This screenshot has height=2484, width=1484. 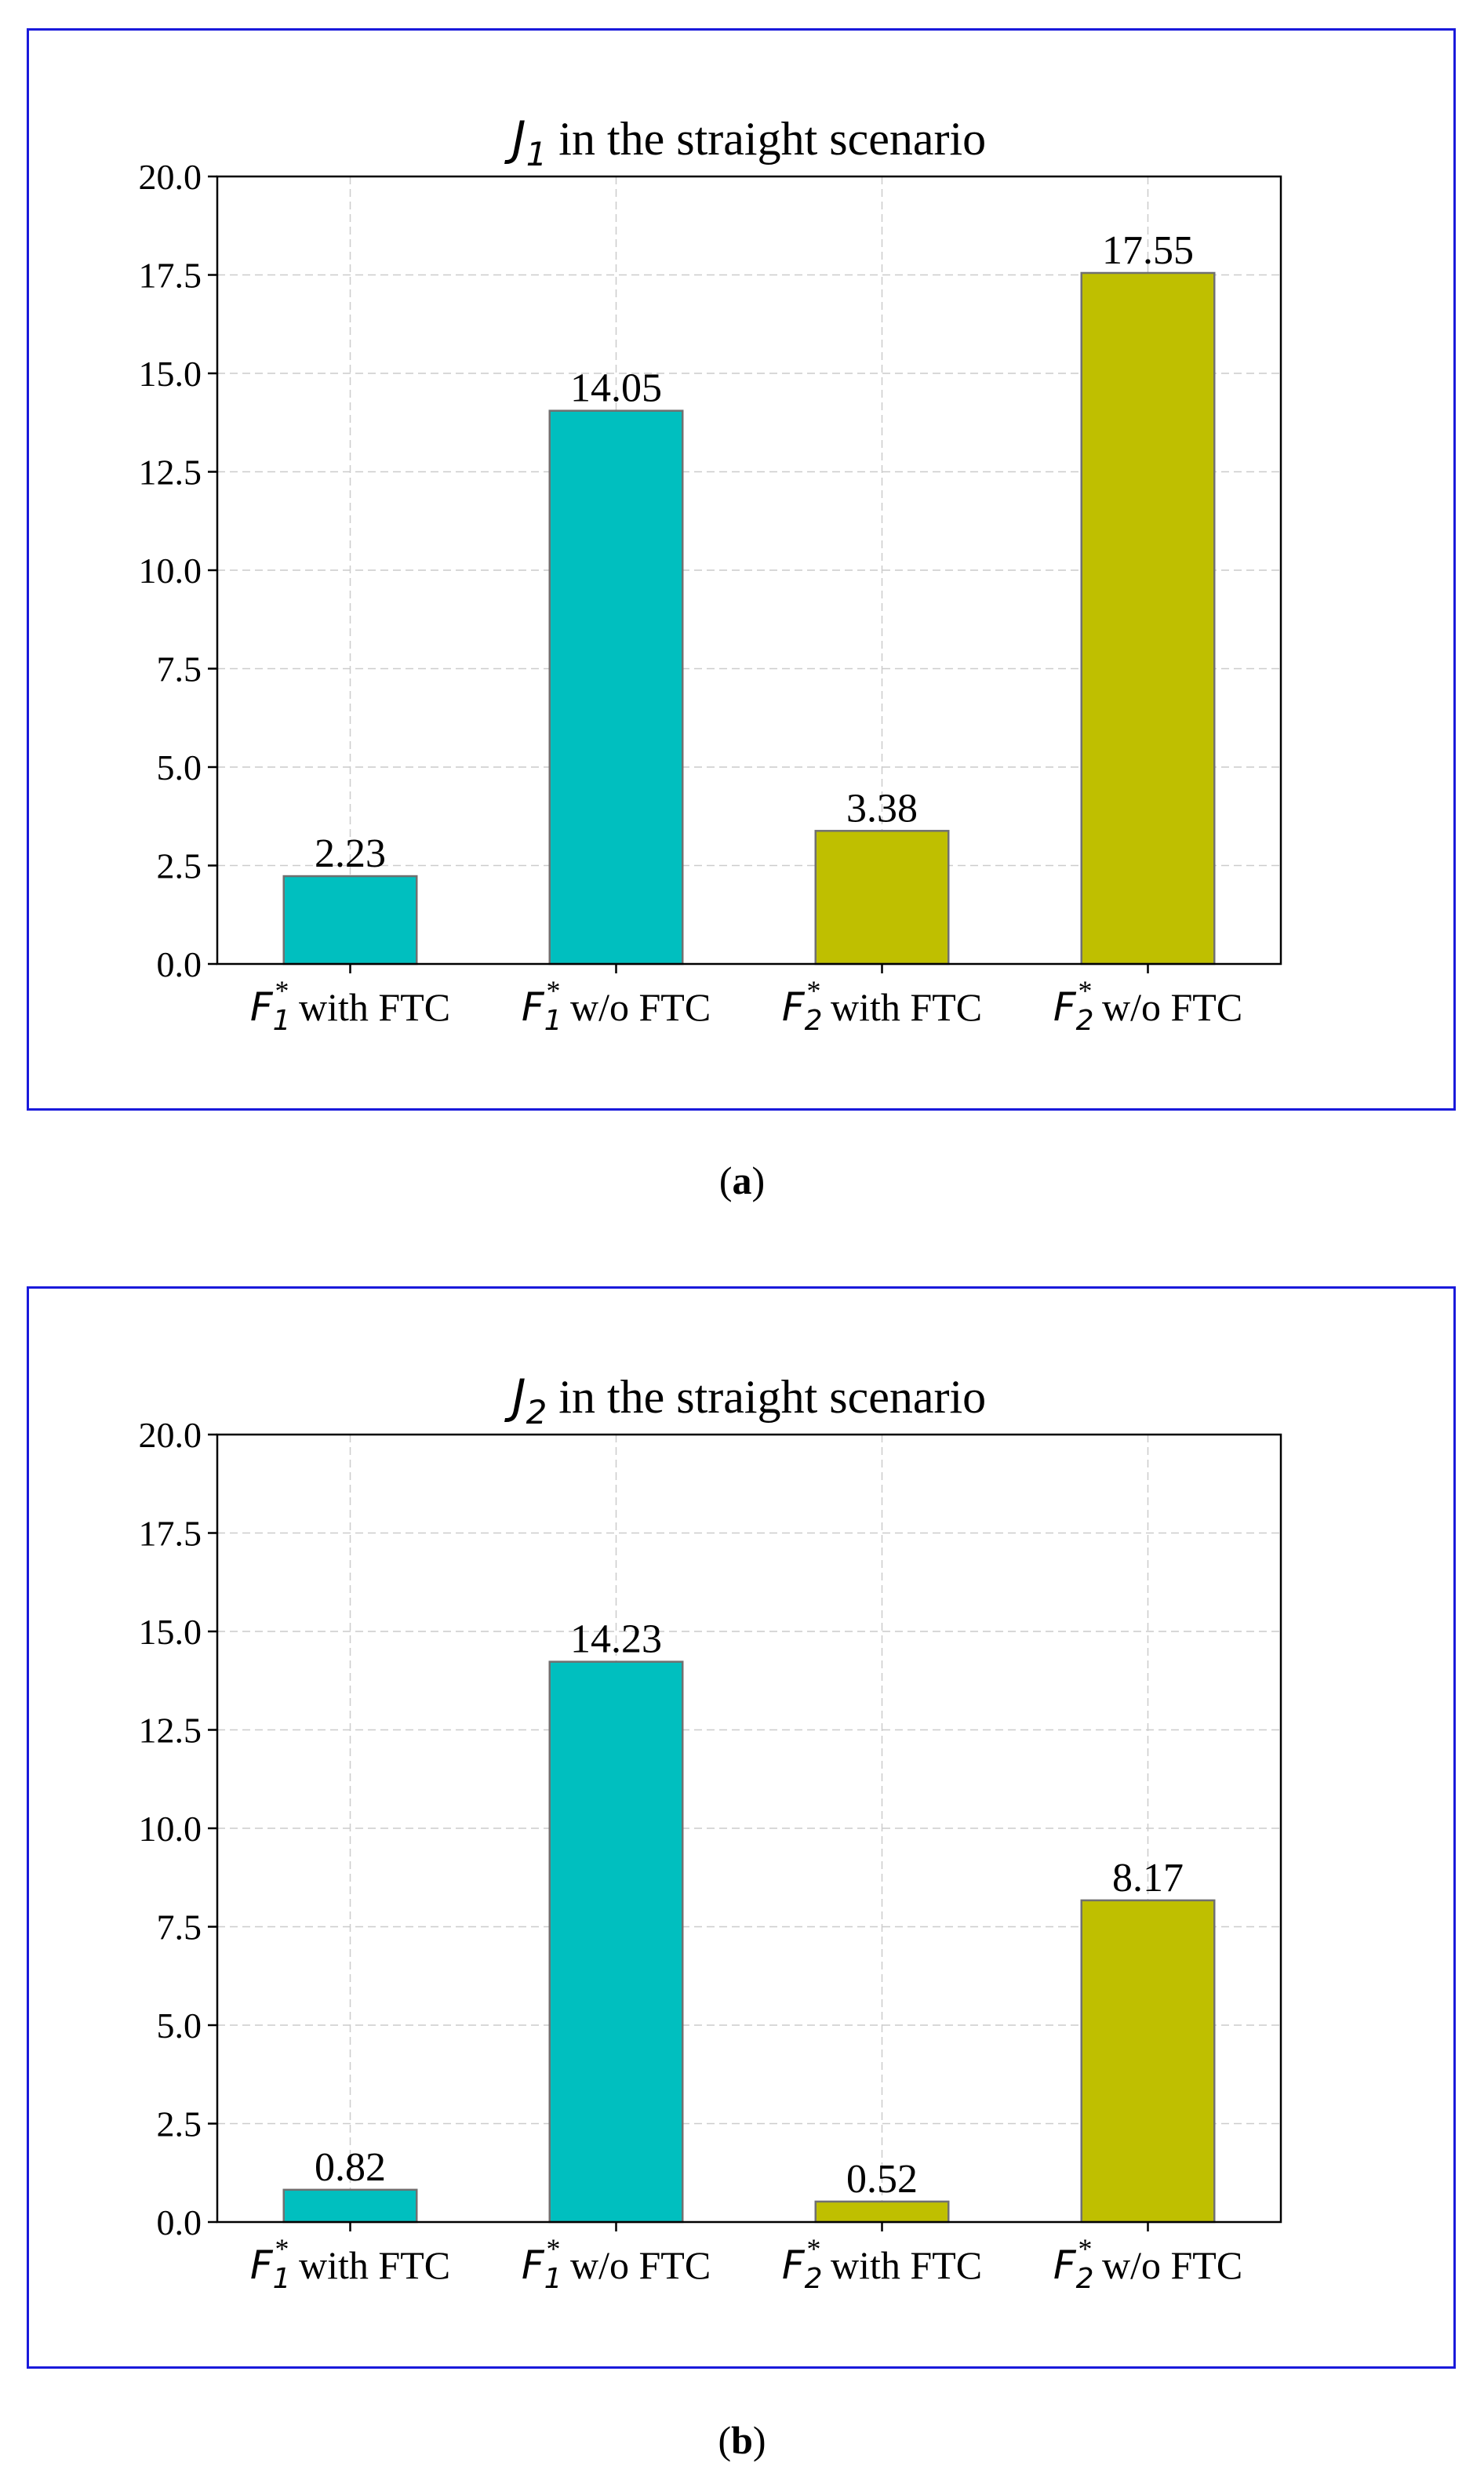 I want to click on caption-a-letter: a, so click(x=742, y=1180).